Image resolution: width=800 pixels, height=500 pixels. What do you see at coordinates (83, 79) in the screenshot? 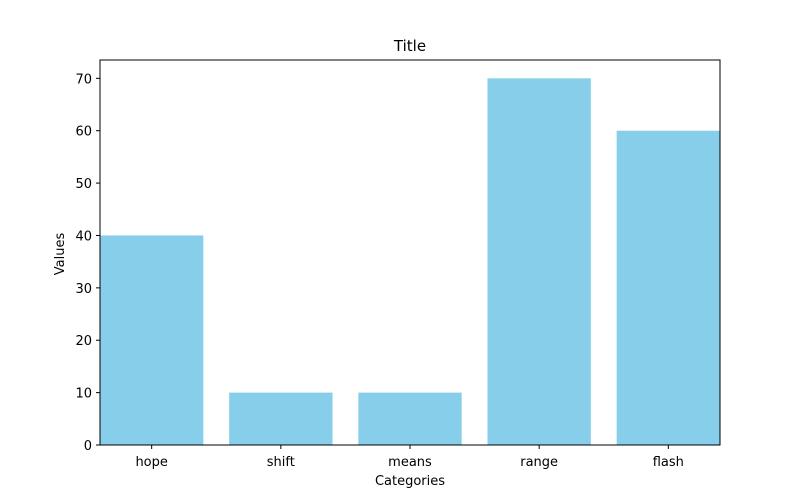
I see `y-tick-label: 70` at bounding box center [83, 79].